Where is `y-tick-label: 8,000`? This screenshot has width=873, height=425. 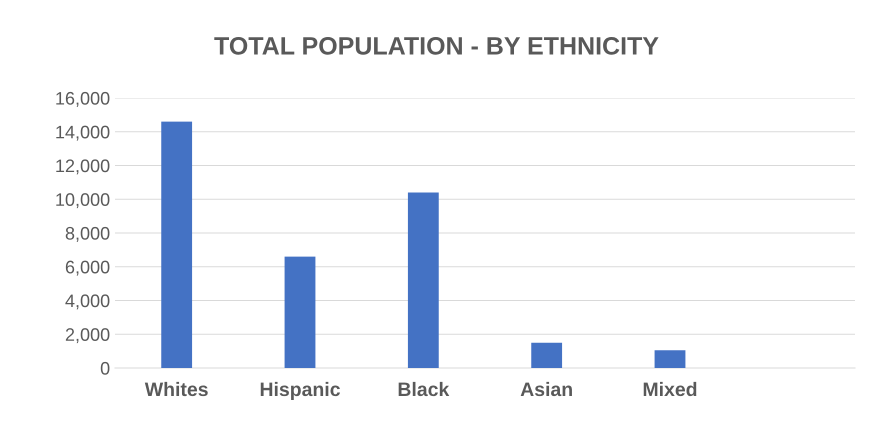
y-tick-label: 8,000 is located at coordinates (88, 234).